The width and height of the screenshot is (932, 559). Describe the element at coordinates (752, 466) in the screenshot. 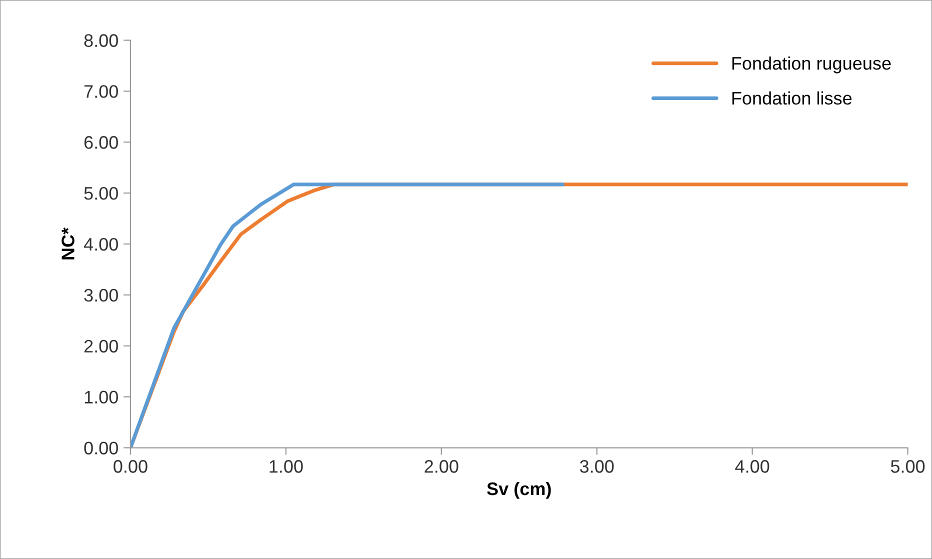

I see `x-tick-label: 4.00` at that location.